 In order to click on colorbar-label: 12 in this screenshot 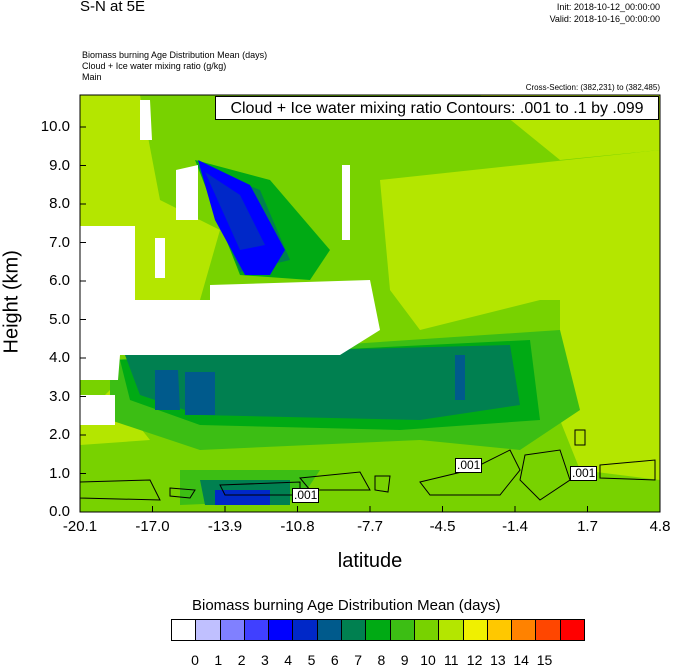, I will do `click(474, 660)`.